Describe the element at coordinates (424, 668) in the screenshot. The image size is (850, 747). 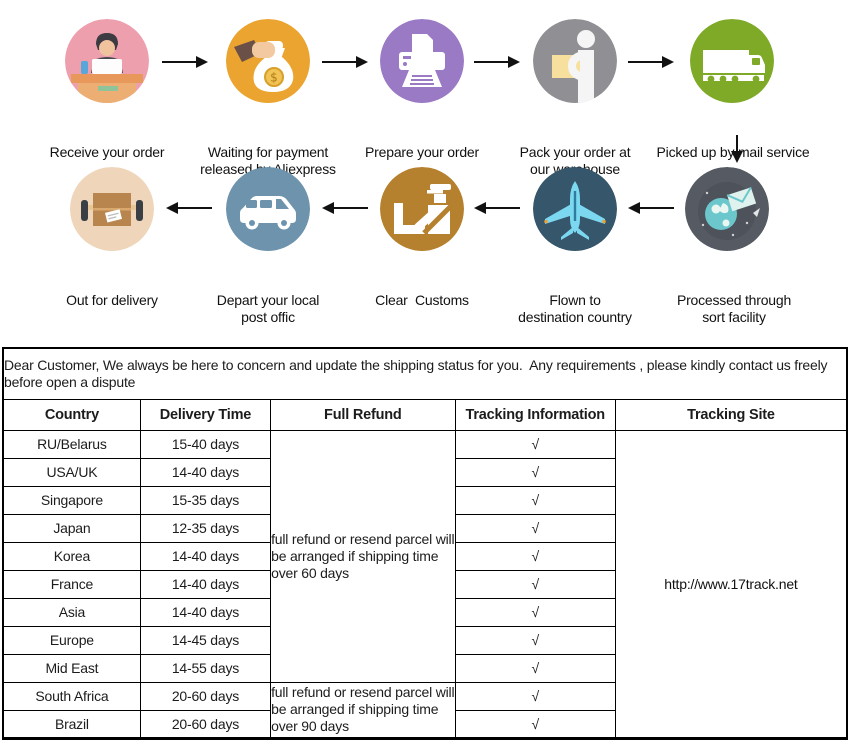
I see `table-row: Mid East 14-55 days √` at that location.